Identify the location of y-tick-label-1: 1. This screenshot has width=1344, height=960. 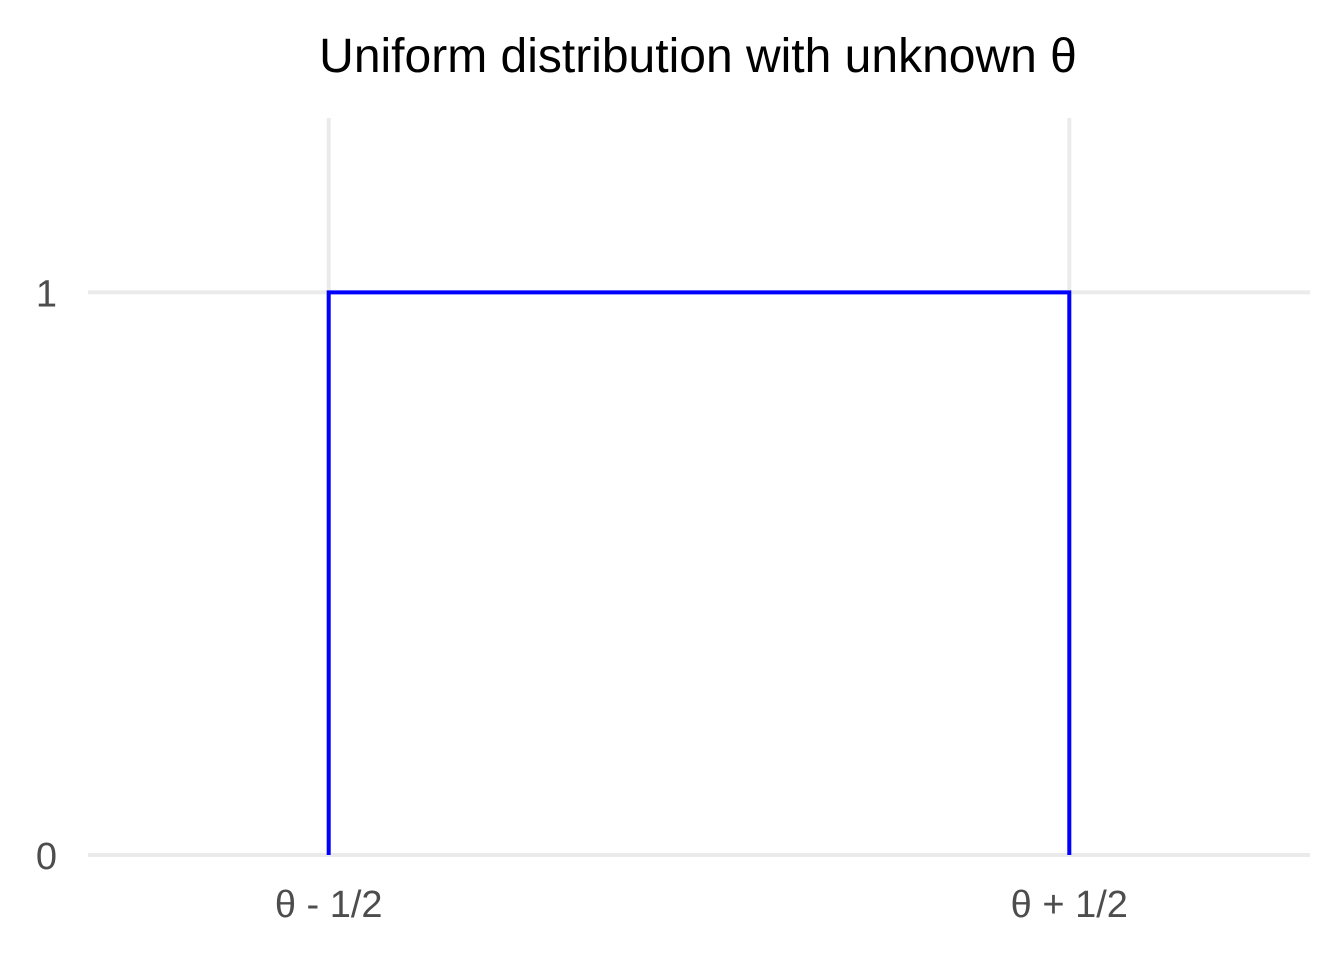
(46, 294).